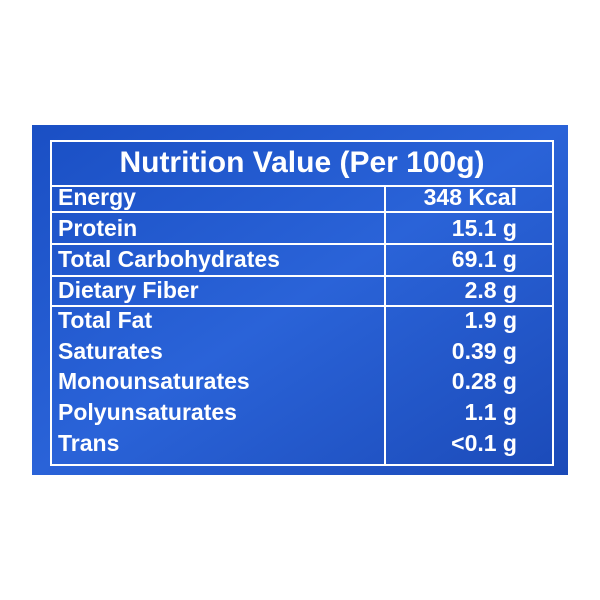 The image size is (600, 600). I want to click on nutrient-name: Polyunsaturates, so click(147, 412).